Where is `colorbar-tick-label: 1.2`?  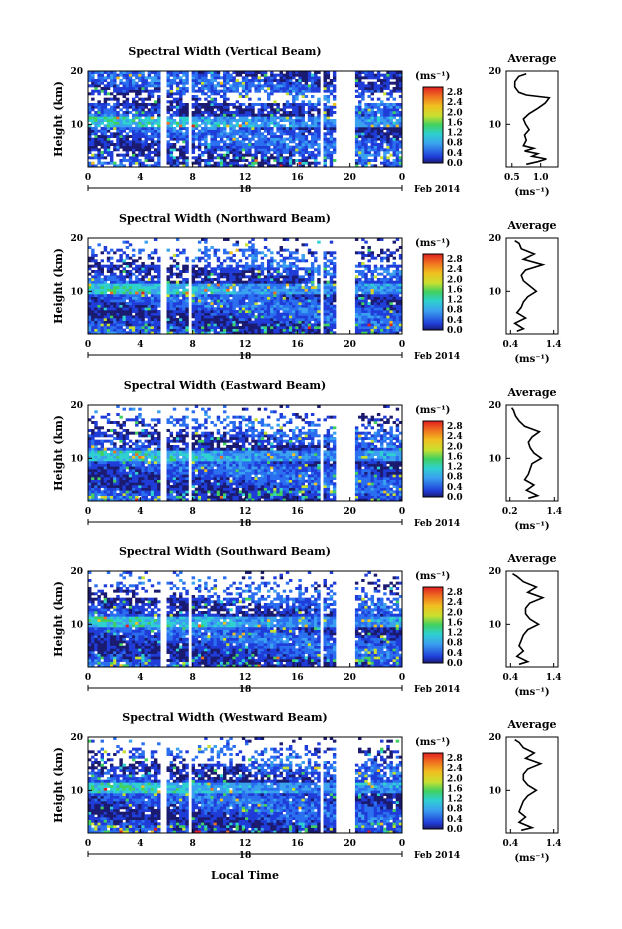
colorbar-tick-label: 1.2 is located at coordinates (455, 134).